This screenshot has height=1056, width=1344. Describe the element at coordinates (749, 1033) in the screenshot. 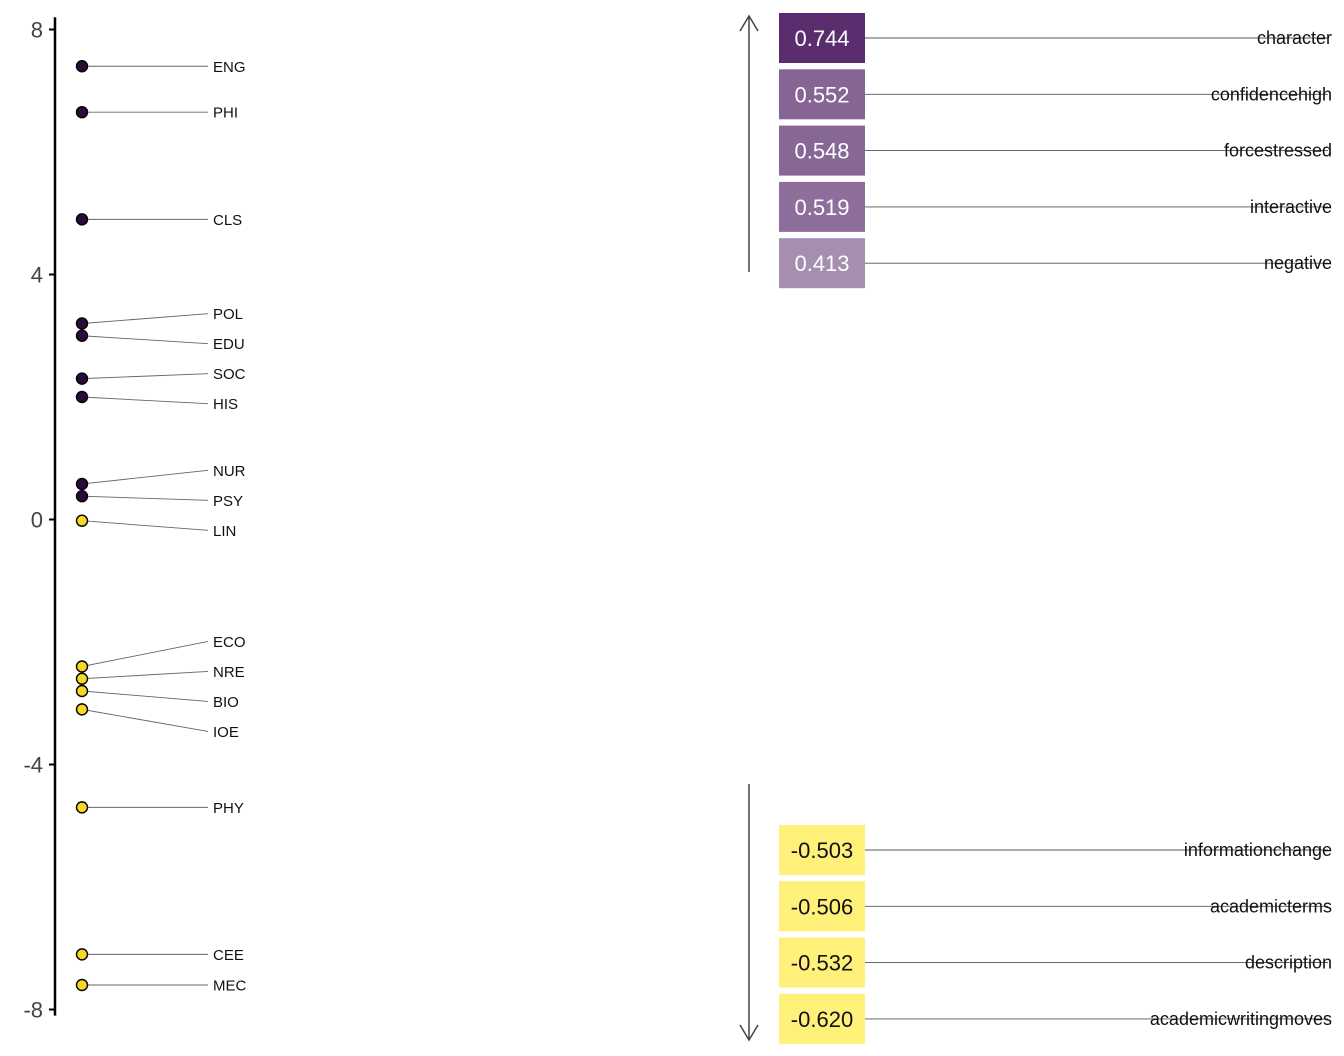

I see `down-arrow-head` at that location.